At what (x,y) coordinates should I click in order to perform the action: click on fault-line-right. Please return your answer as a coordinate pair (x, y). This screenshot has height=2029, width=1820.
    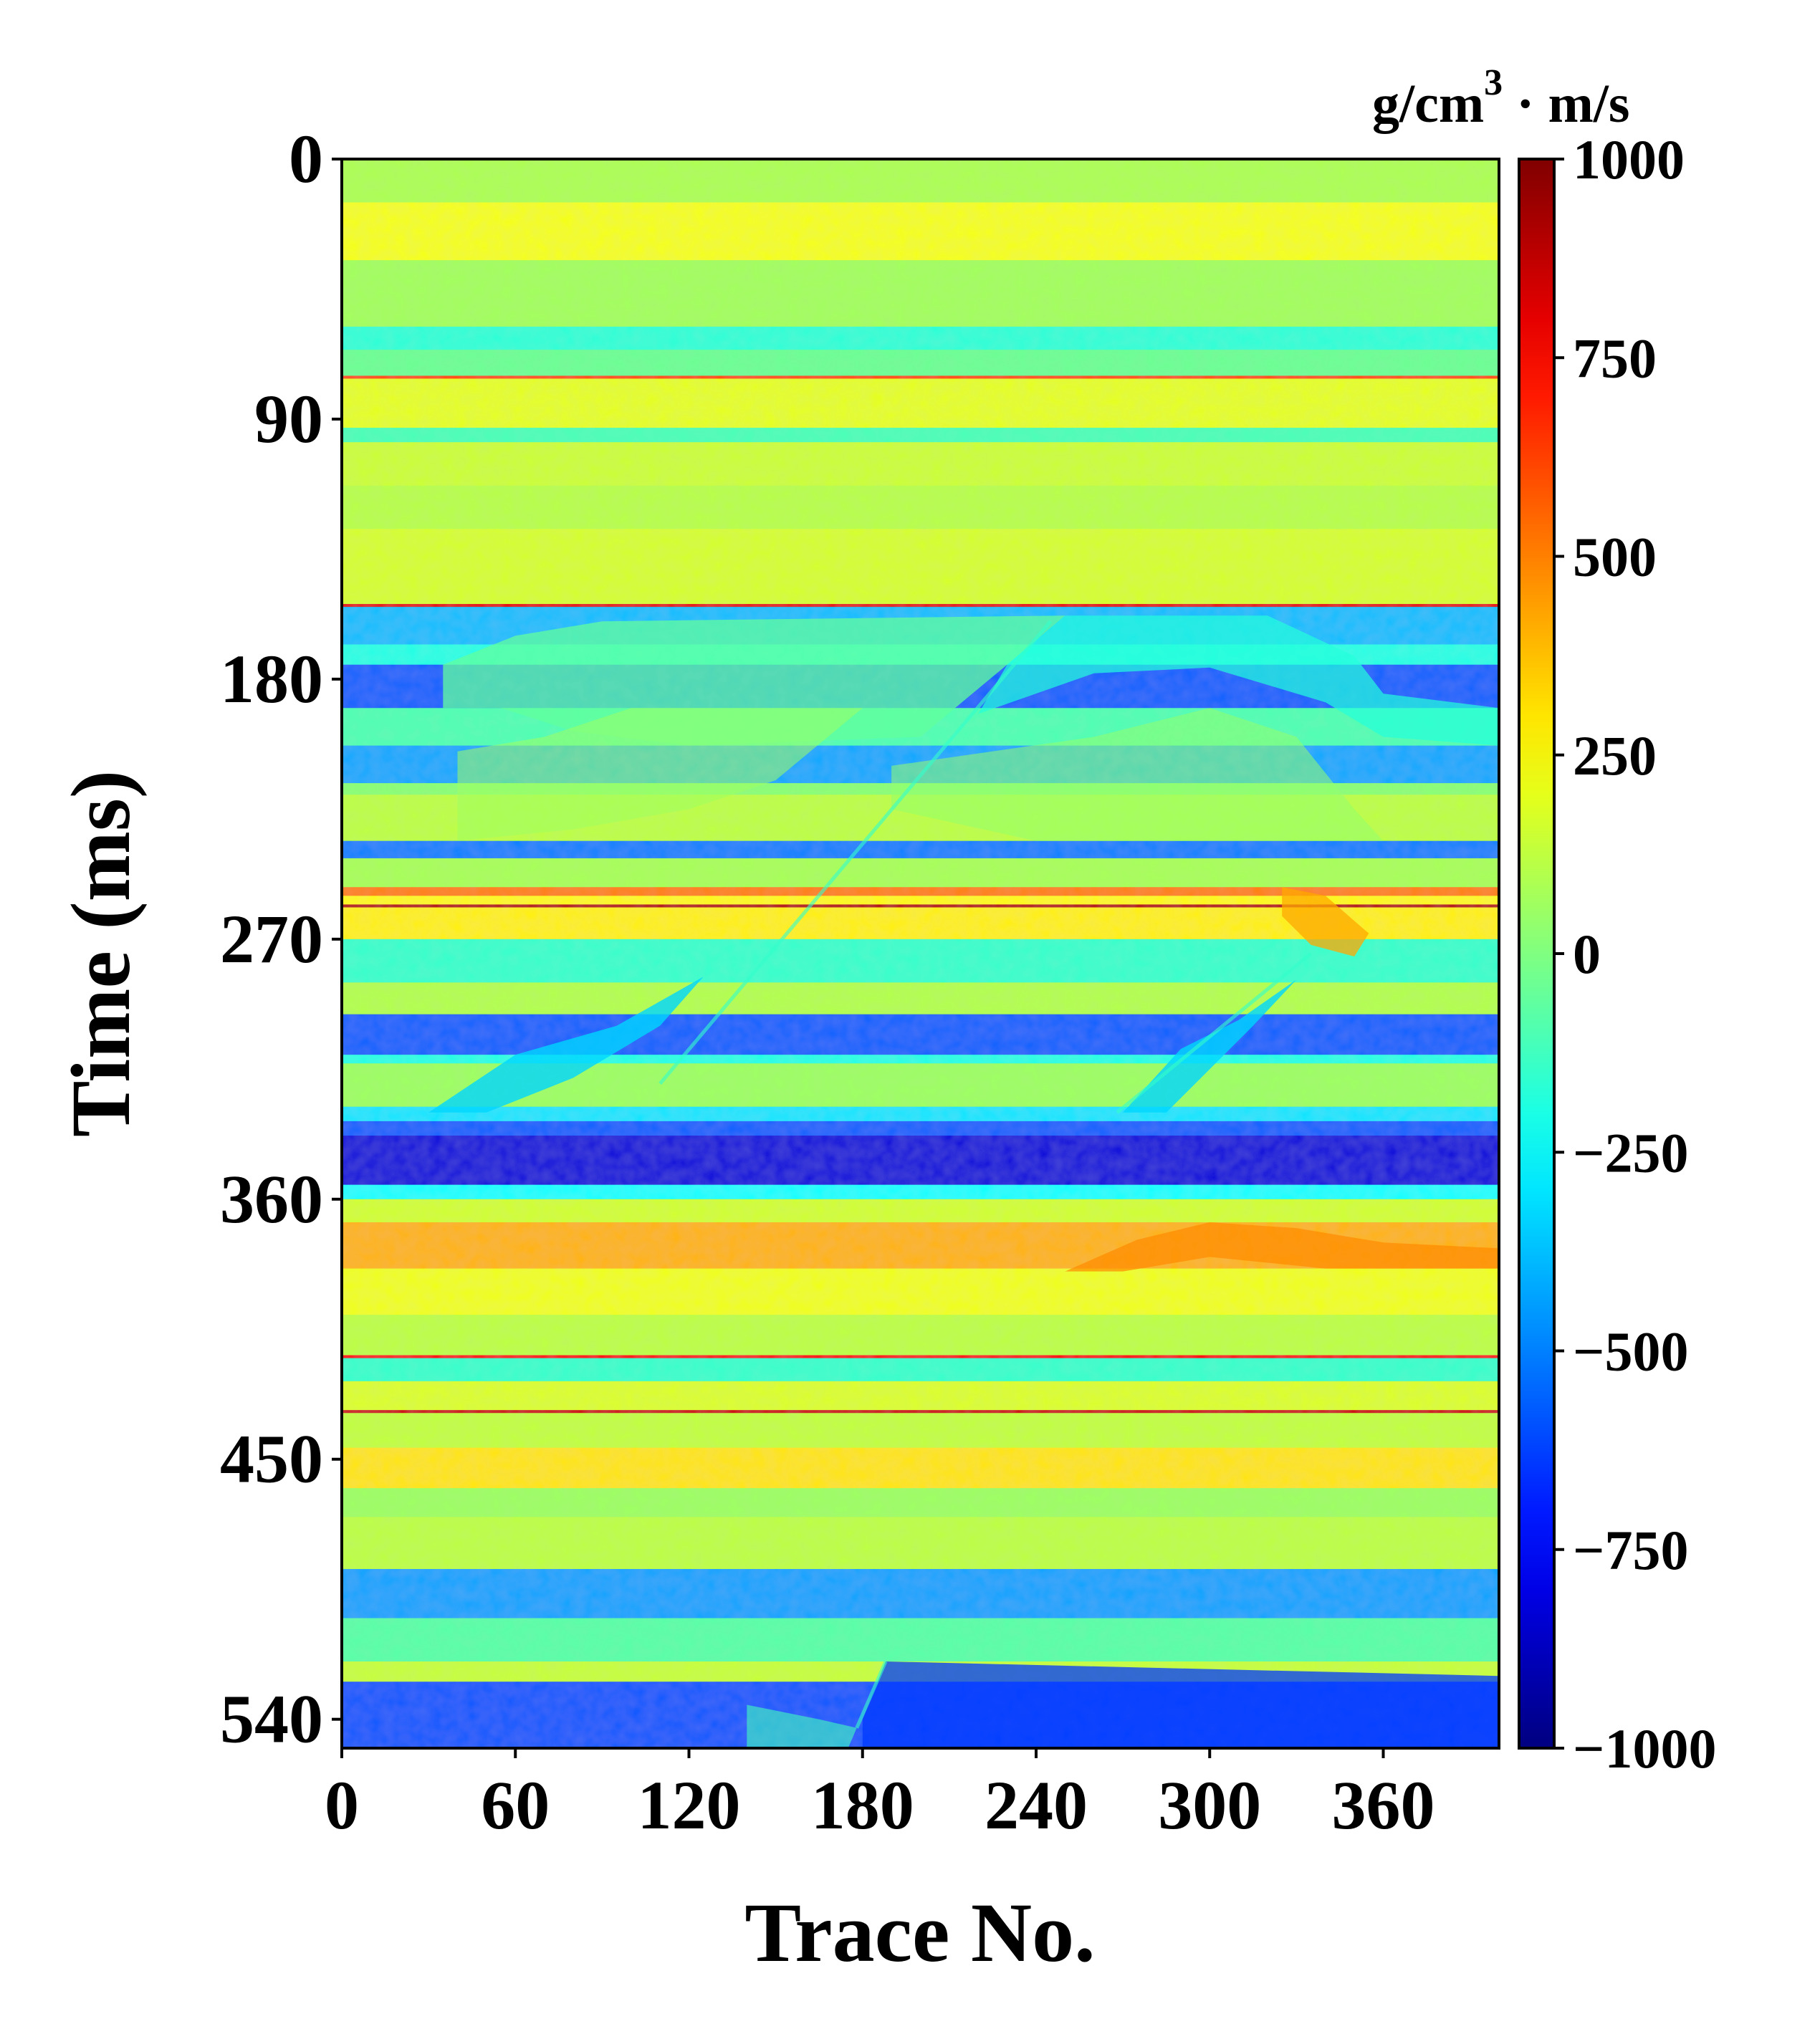
    Looking at the image, I should click on (1214, 1033).